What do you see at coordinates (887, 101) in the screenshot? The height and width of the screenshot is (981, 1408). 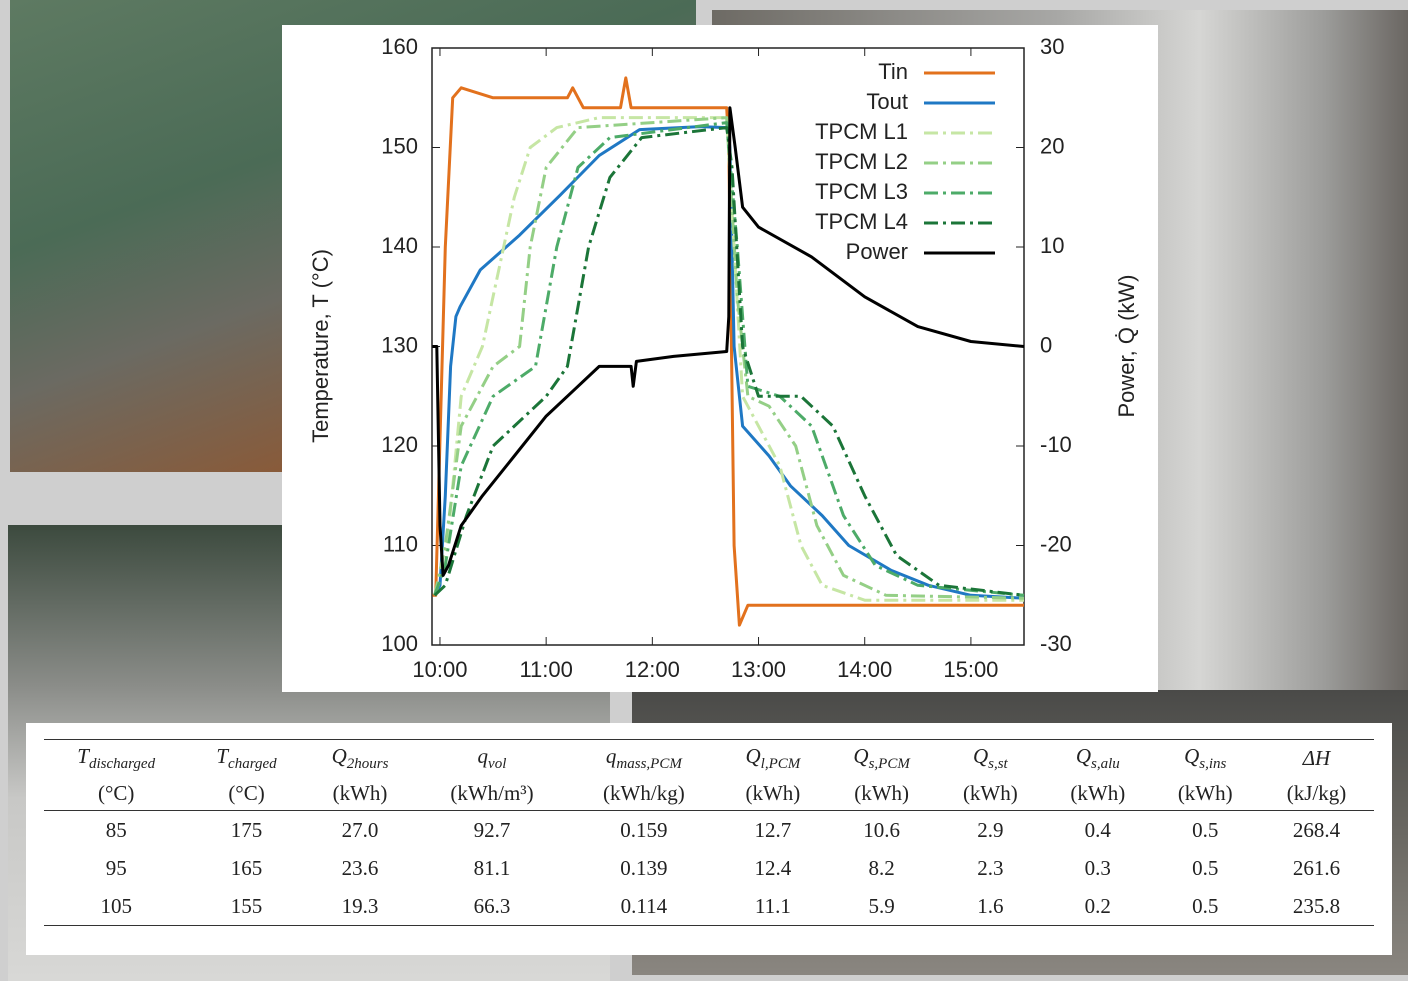 I see `legend-label: Tout` at bounding box center [887, 101].